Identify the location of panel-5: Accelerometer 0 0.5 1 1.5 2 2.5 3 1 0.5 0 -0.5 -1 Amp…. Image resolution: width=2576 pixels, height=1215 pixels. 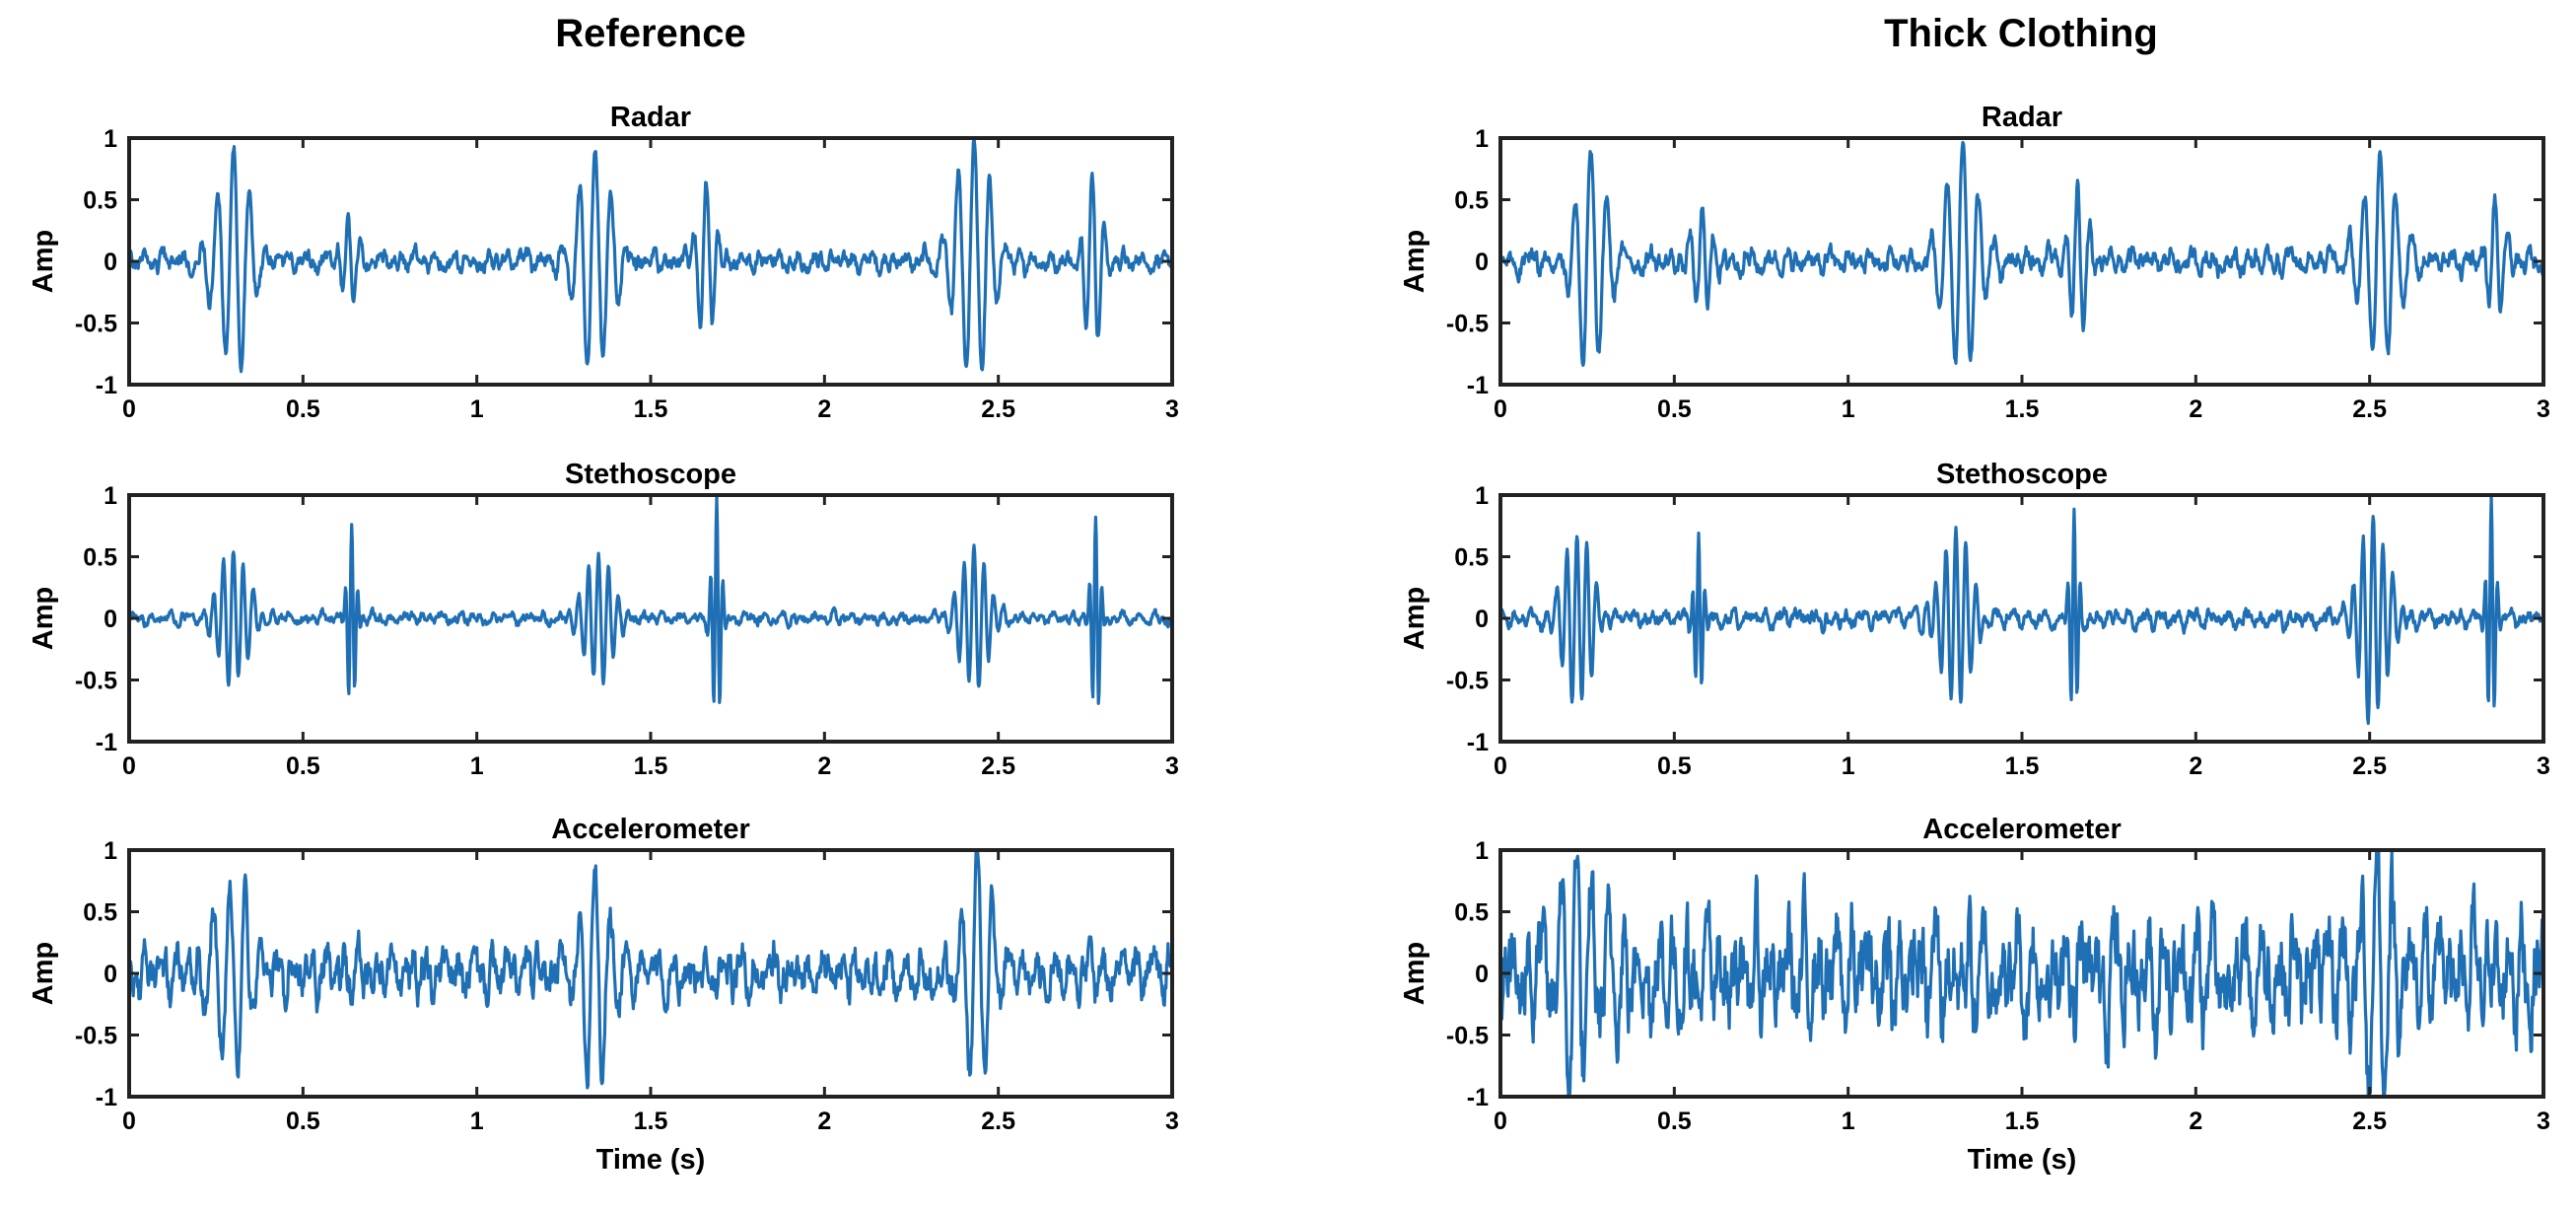
(1974, 995).